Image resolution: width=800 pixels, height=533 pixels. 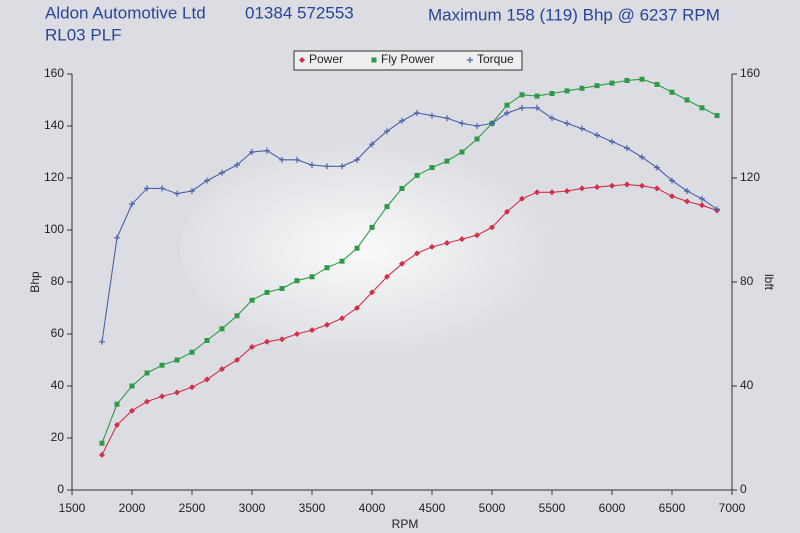 What do you see at coordinates (72, 508) in the screenshot?
I see `x-tick-label: 1500` at bounding box center [72, 508].